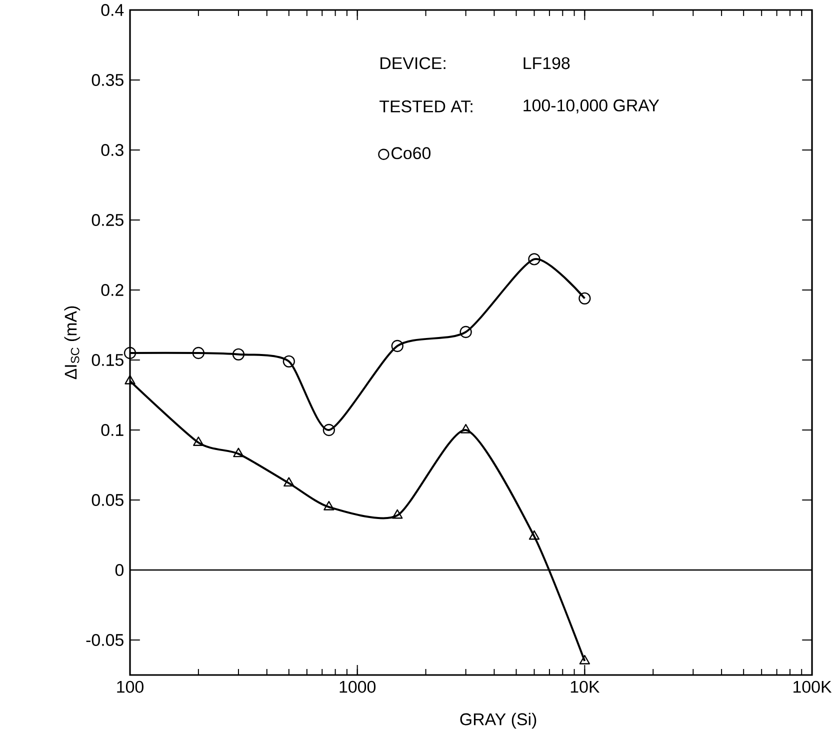 This screenshot has width=840, height=744. What do you see at coordinates (108, 80) in the screenshot?
I see `y-tick-label: 0.35` at bounding box center [108, 80].